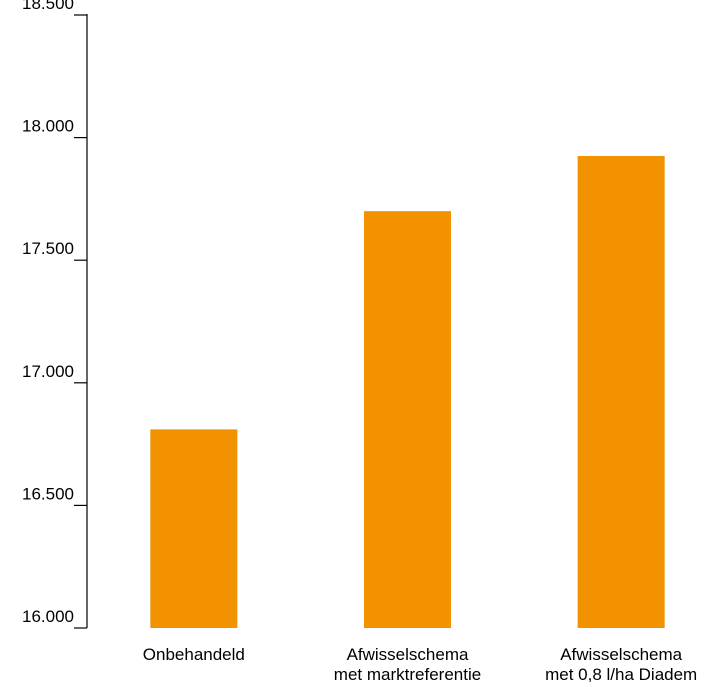  What do you see at coordinates (48, 126) in the screenshot?
I see `y-tick-label: 18.000` at bounding box center [48, 126].